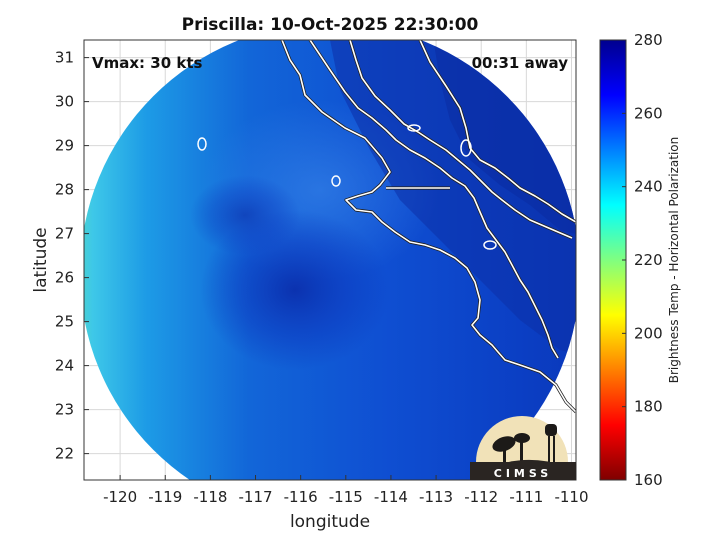  What do you see at coordinates (648, 40) in the screenshot?
I see `colorbar-tick-label: 280` at bounding box center [648, 40].